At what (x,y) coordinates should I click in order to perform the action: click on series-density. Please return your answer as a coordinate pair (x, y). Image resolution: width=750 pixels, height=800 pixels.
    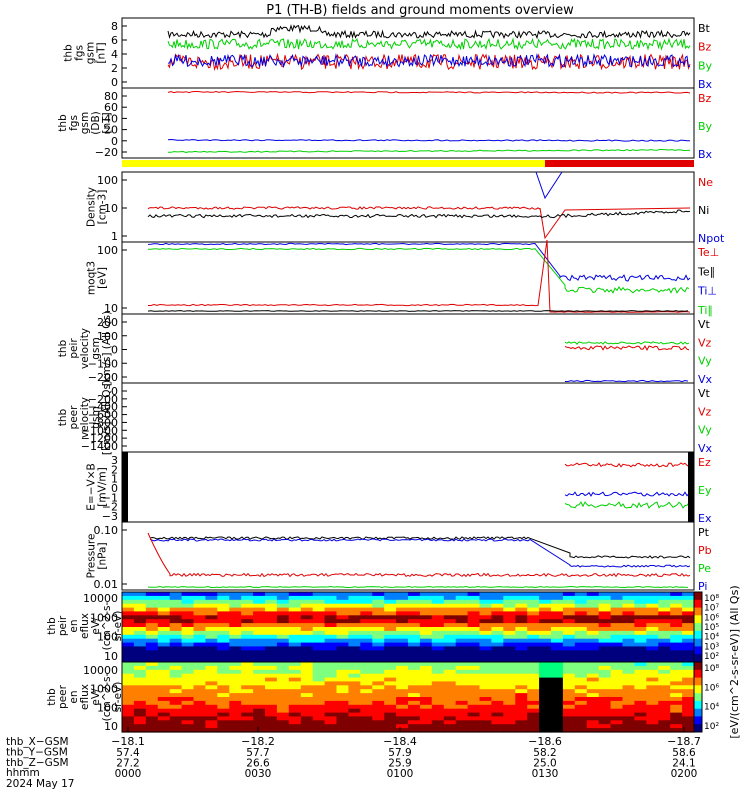
    Looking at the image, I should click on (419, 205).